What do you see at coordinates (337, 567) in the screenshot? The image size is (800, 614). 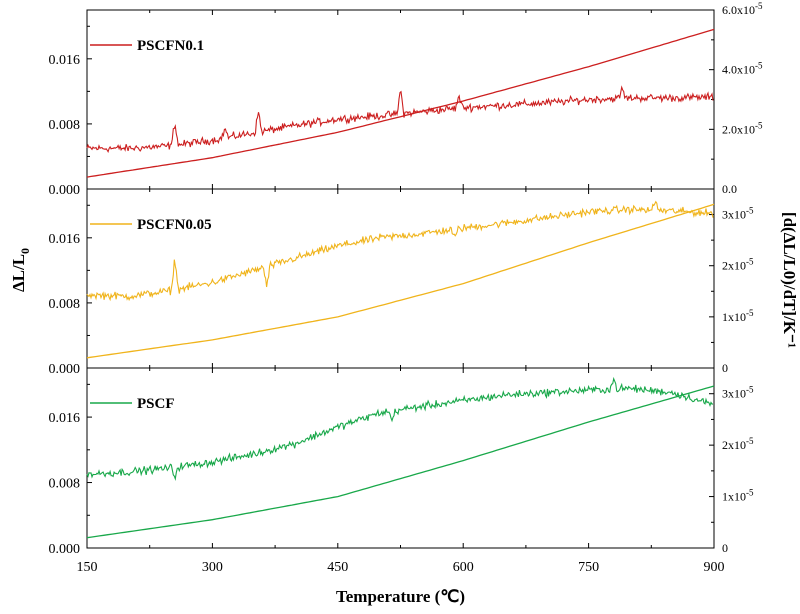 I see `x-tick-label: 450` at bounding box center [337, 567].